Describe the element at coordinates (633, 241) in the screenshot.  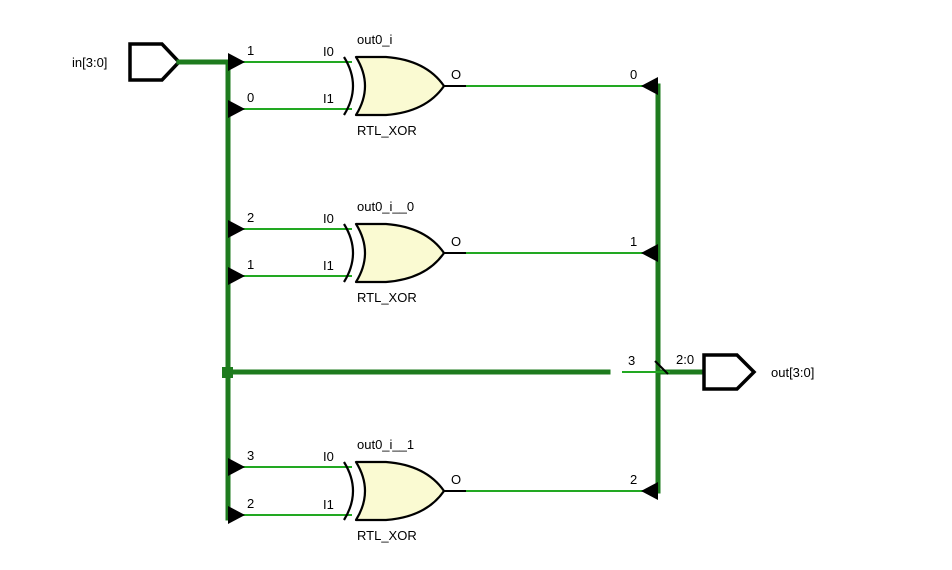
I see `gate1-out-bit: 1` at that location.